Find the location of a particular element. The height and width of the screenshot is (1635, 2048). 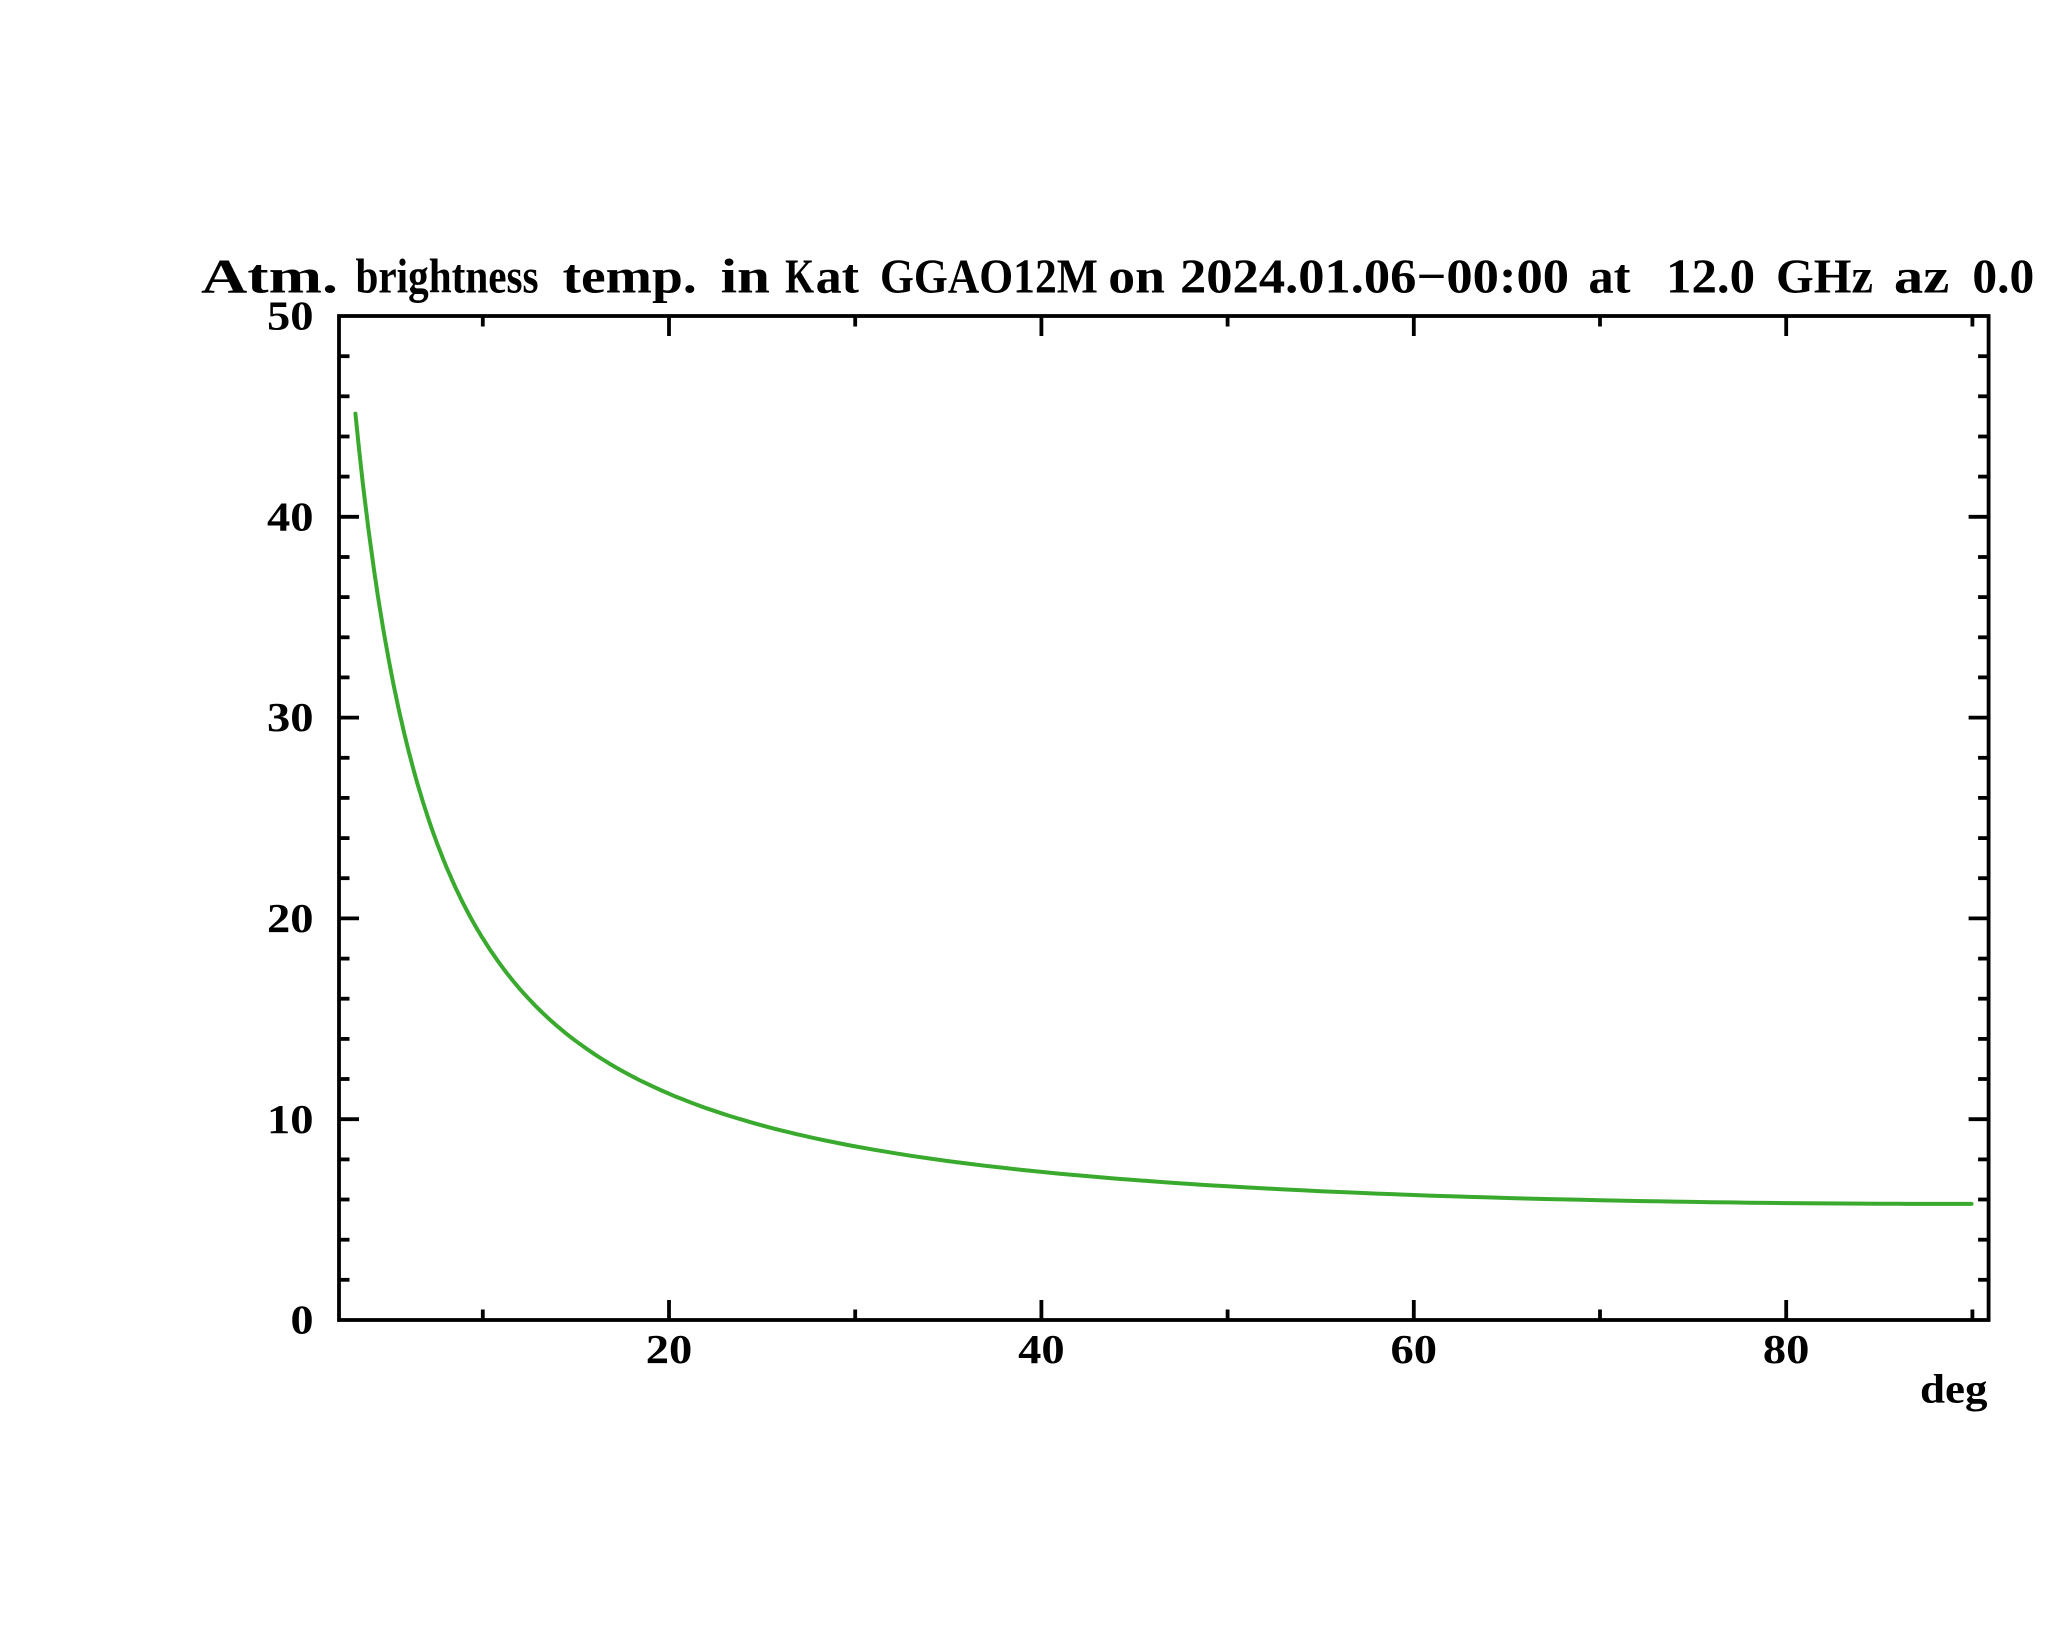

svg-text: az is located at coordinates (1921, 276).